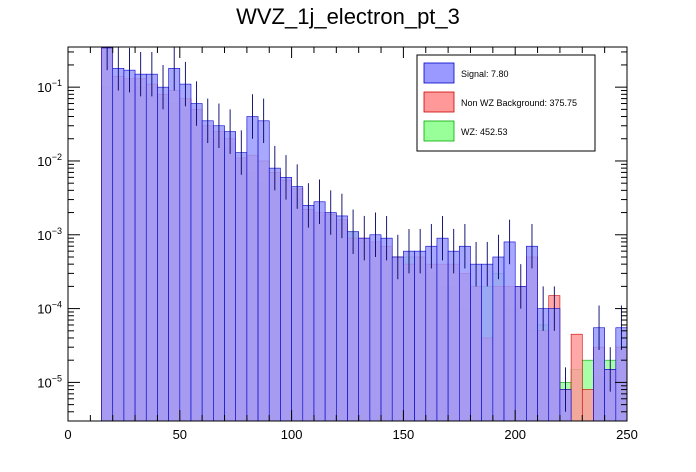 The image size is (696, 472). What do you see at coordinates (49, 160) in the screenshot?
I see `y-tick-label: 10⁻²` at bounding box center [49, 160].